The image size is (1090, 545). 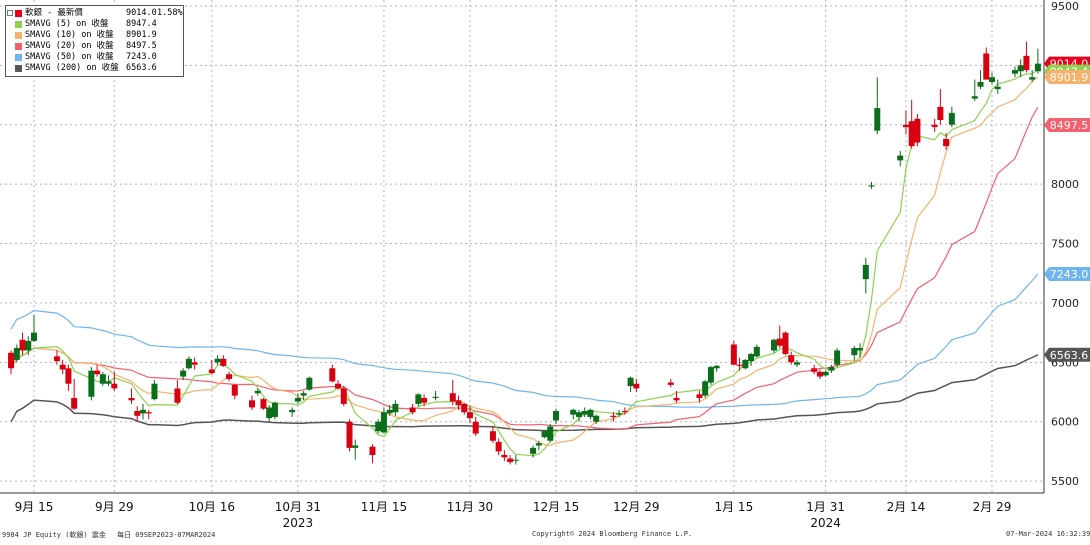 I want to click on x-tick-label: 11月 30, so click(x=470, y=507).